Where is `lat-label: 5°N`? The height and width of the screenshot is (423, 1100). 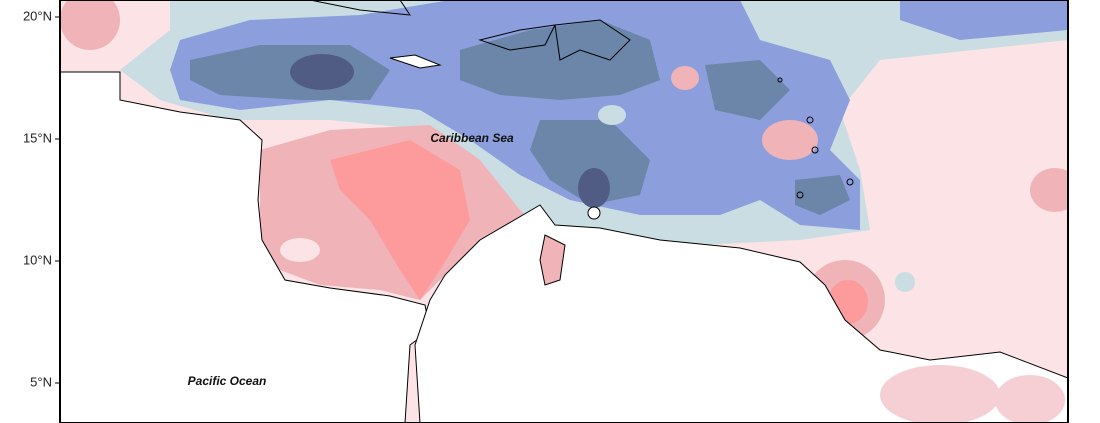
lat-label: 5°N is located at coordinates (41, 381).